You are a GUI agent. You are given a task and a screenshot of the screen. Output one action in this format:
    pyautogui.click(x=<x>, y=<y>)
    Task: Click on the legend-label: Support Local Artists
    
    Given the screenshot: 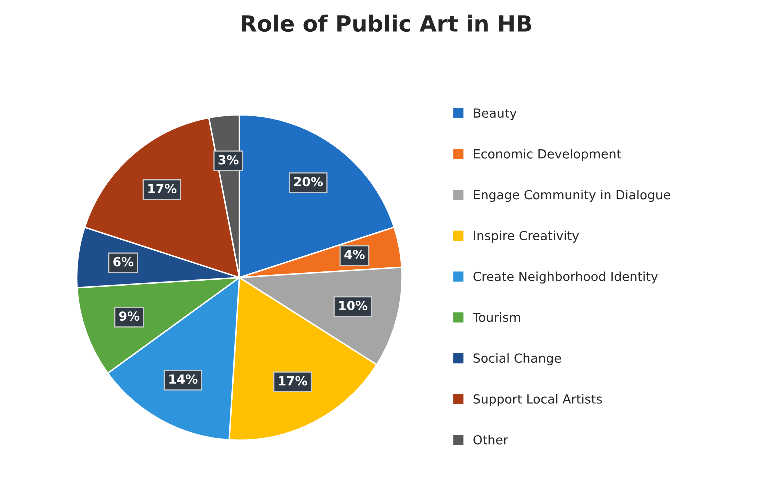 What is the action you would take?
    pyautogui.click(x=538, y=400)
    